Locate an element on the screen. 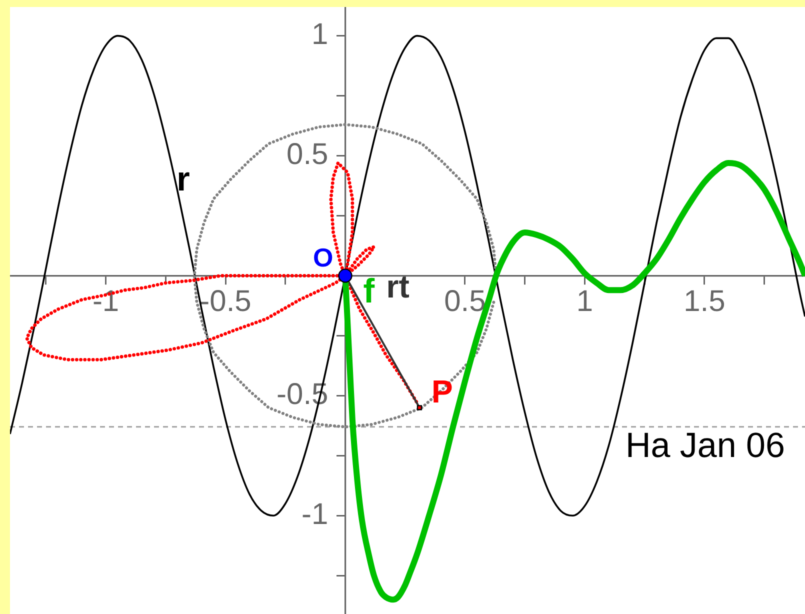 The image size is (805, 614). x-tick-label: -0.5 is located at coordinates (226, 301).